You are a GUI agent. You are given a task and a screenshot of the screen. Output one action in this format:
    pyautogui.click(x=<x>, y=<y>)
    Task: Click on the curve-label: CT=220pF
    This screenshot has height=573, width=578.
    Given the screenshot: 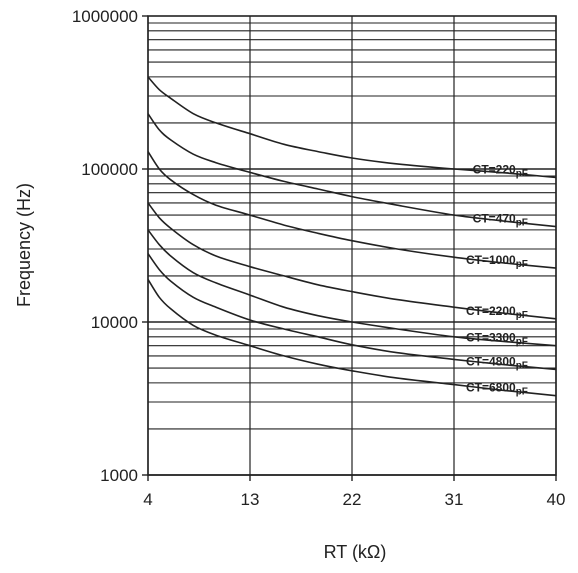 What is the action you would take?
    pyautogui.click(x=500, y=170)
    